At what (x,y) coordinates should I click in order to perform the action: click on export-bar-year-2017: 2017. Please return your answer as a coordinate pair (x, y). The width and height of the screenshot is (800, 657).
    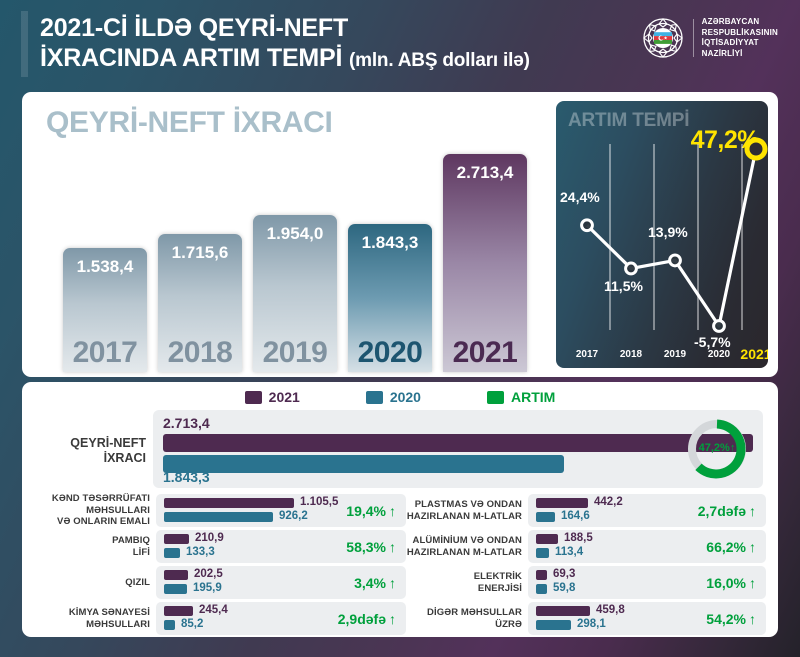
    Looking at the image, I should click on (105, 352).